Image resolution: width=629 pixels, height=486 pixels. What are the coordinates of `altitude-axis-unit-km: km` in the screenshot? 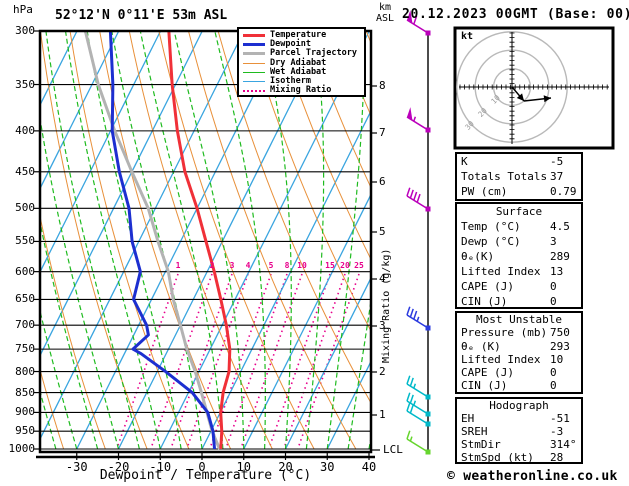 It's located at (385, 7).